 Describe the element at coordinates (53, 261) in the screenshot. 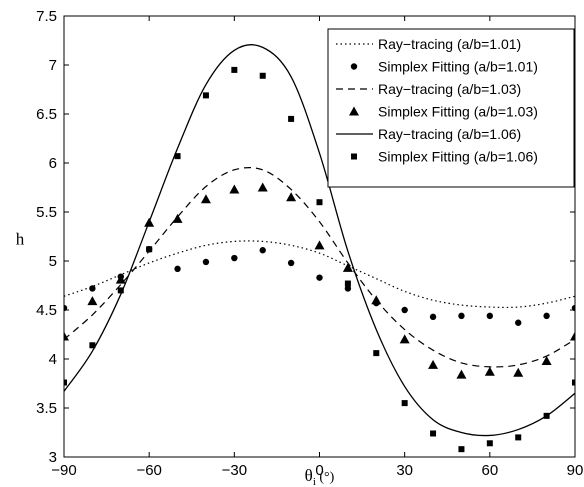

I see `y-tick-label: 5` at that location.